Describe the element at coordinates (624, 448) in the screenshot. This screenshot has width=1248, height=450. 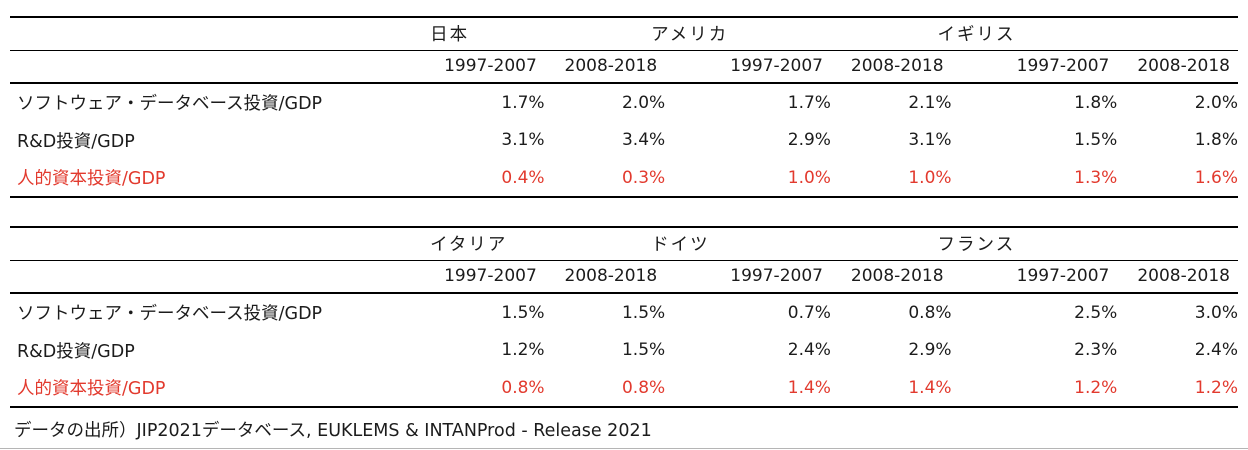
I see `page-bottom-divider` at that location.